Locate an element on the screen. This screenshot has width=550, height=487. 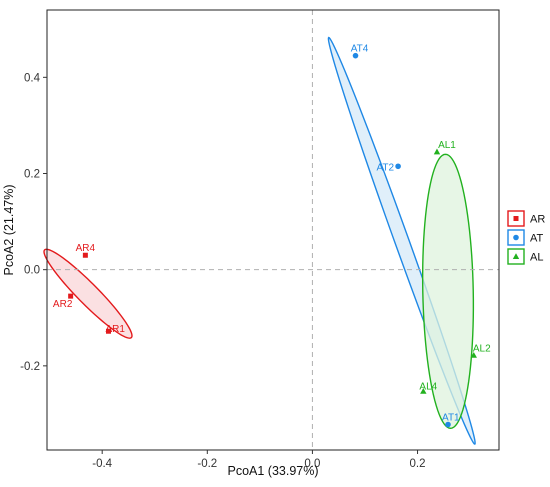
legend-label-at: AT is located at coordinates (537, 239).